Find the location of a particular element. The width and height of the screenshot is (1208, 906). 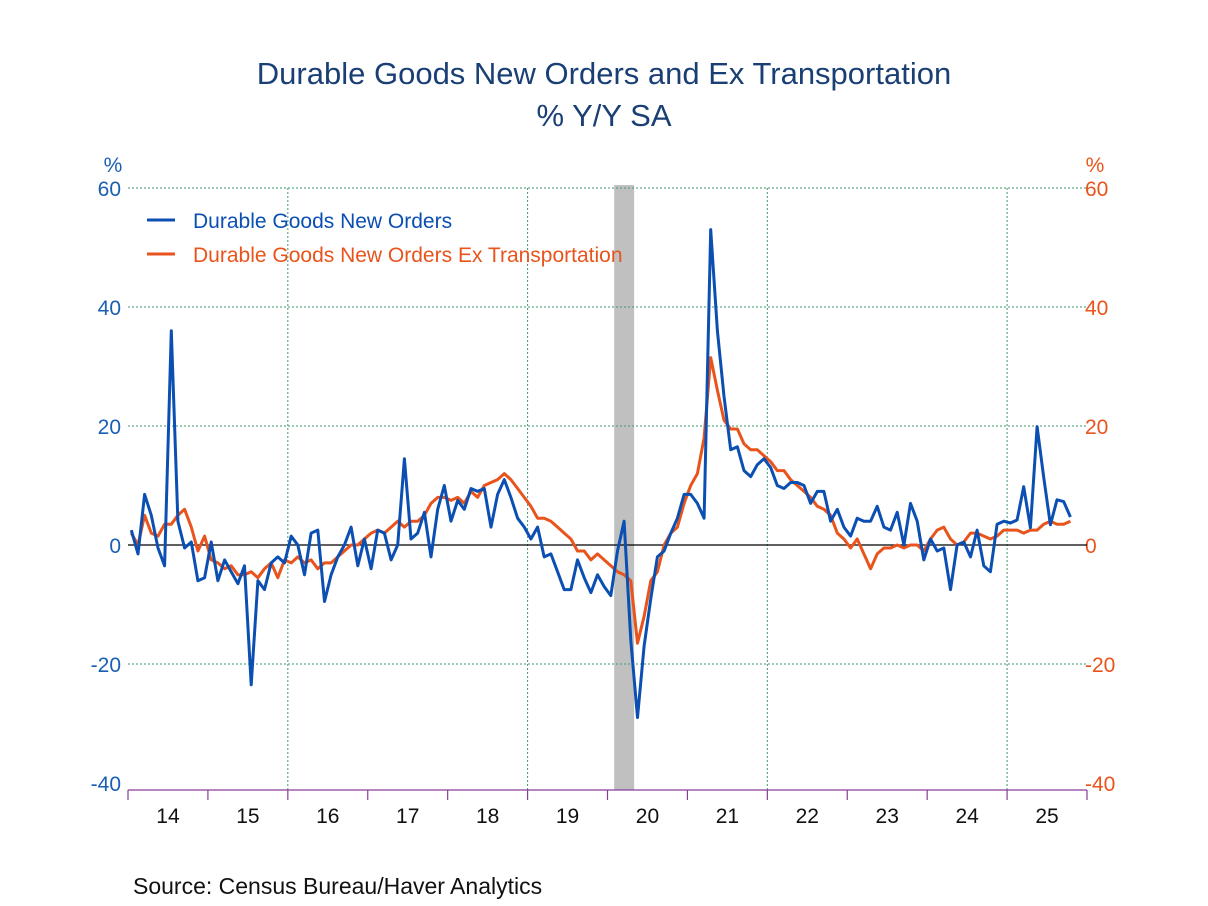

x-tick-label: 21 is located at coordinates (727, 816).